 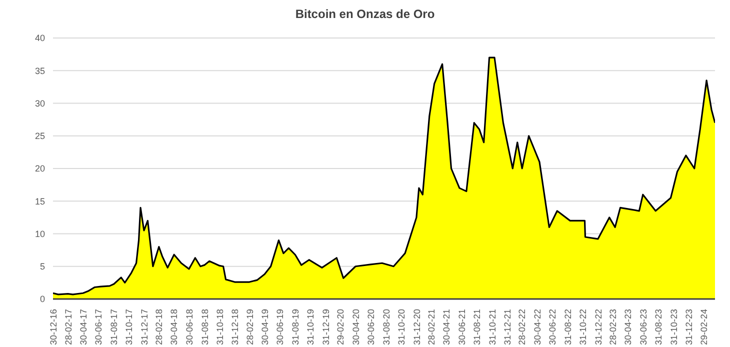 I want to click on x-tick-label: 31-08-20, so click(x=387, y=327).